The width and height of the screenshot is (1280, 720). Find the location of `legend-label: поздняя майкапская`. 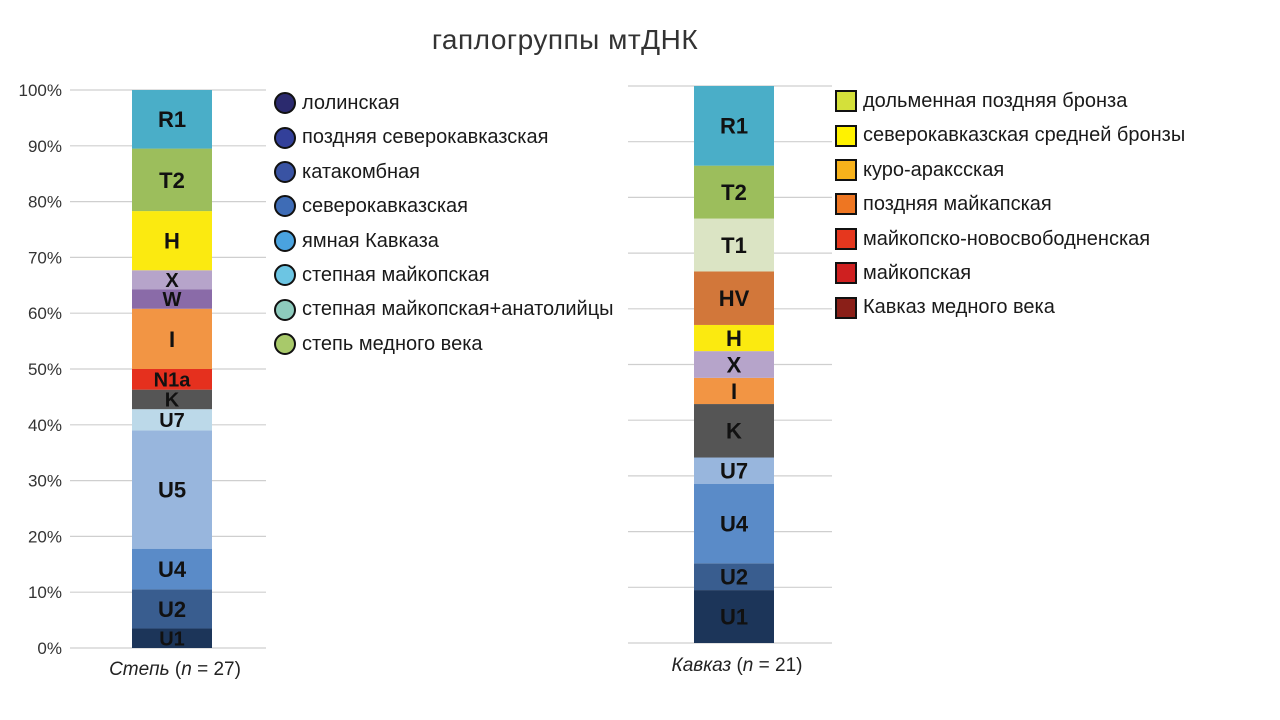

legend-label: поздняя майкапская is located at coordinates (957, 204).